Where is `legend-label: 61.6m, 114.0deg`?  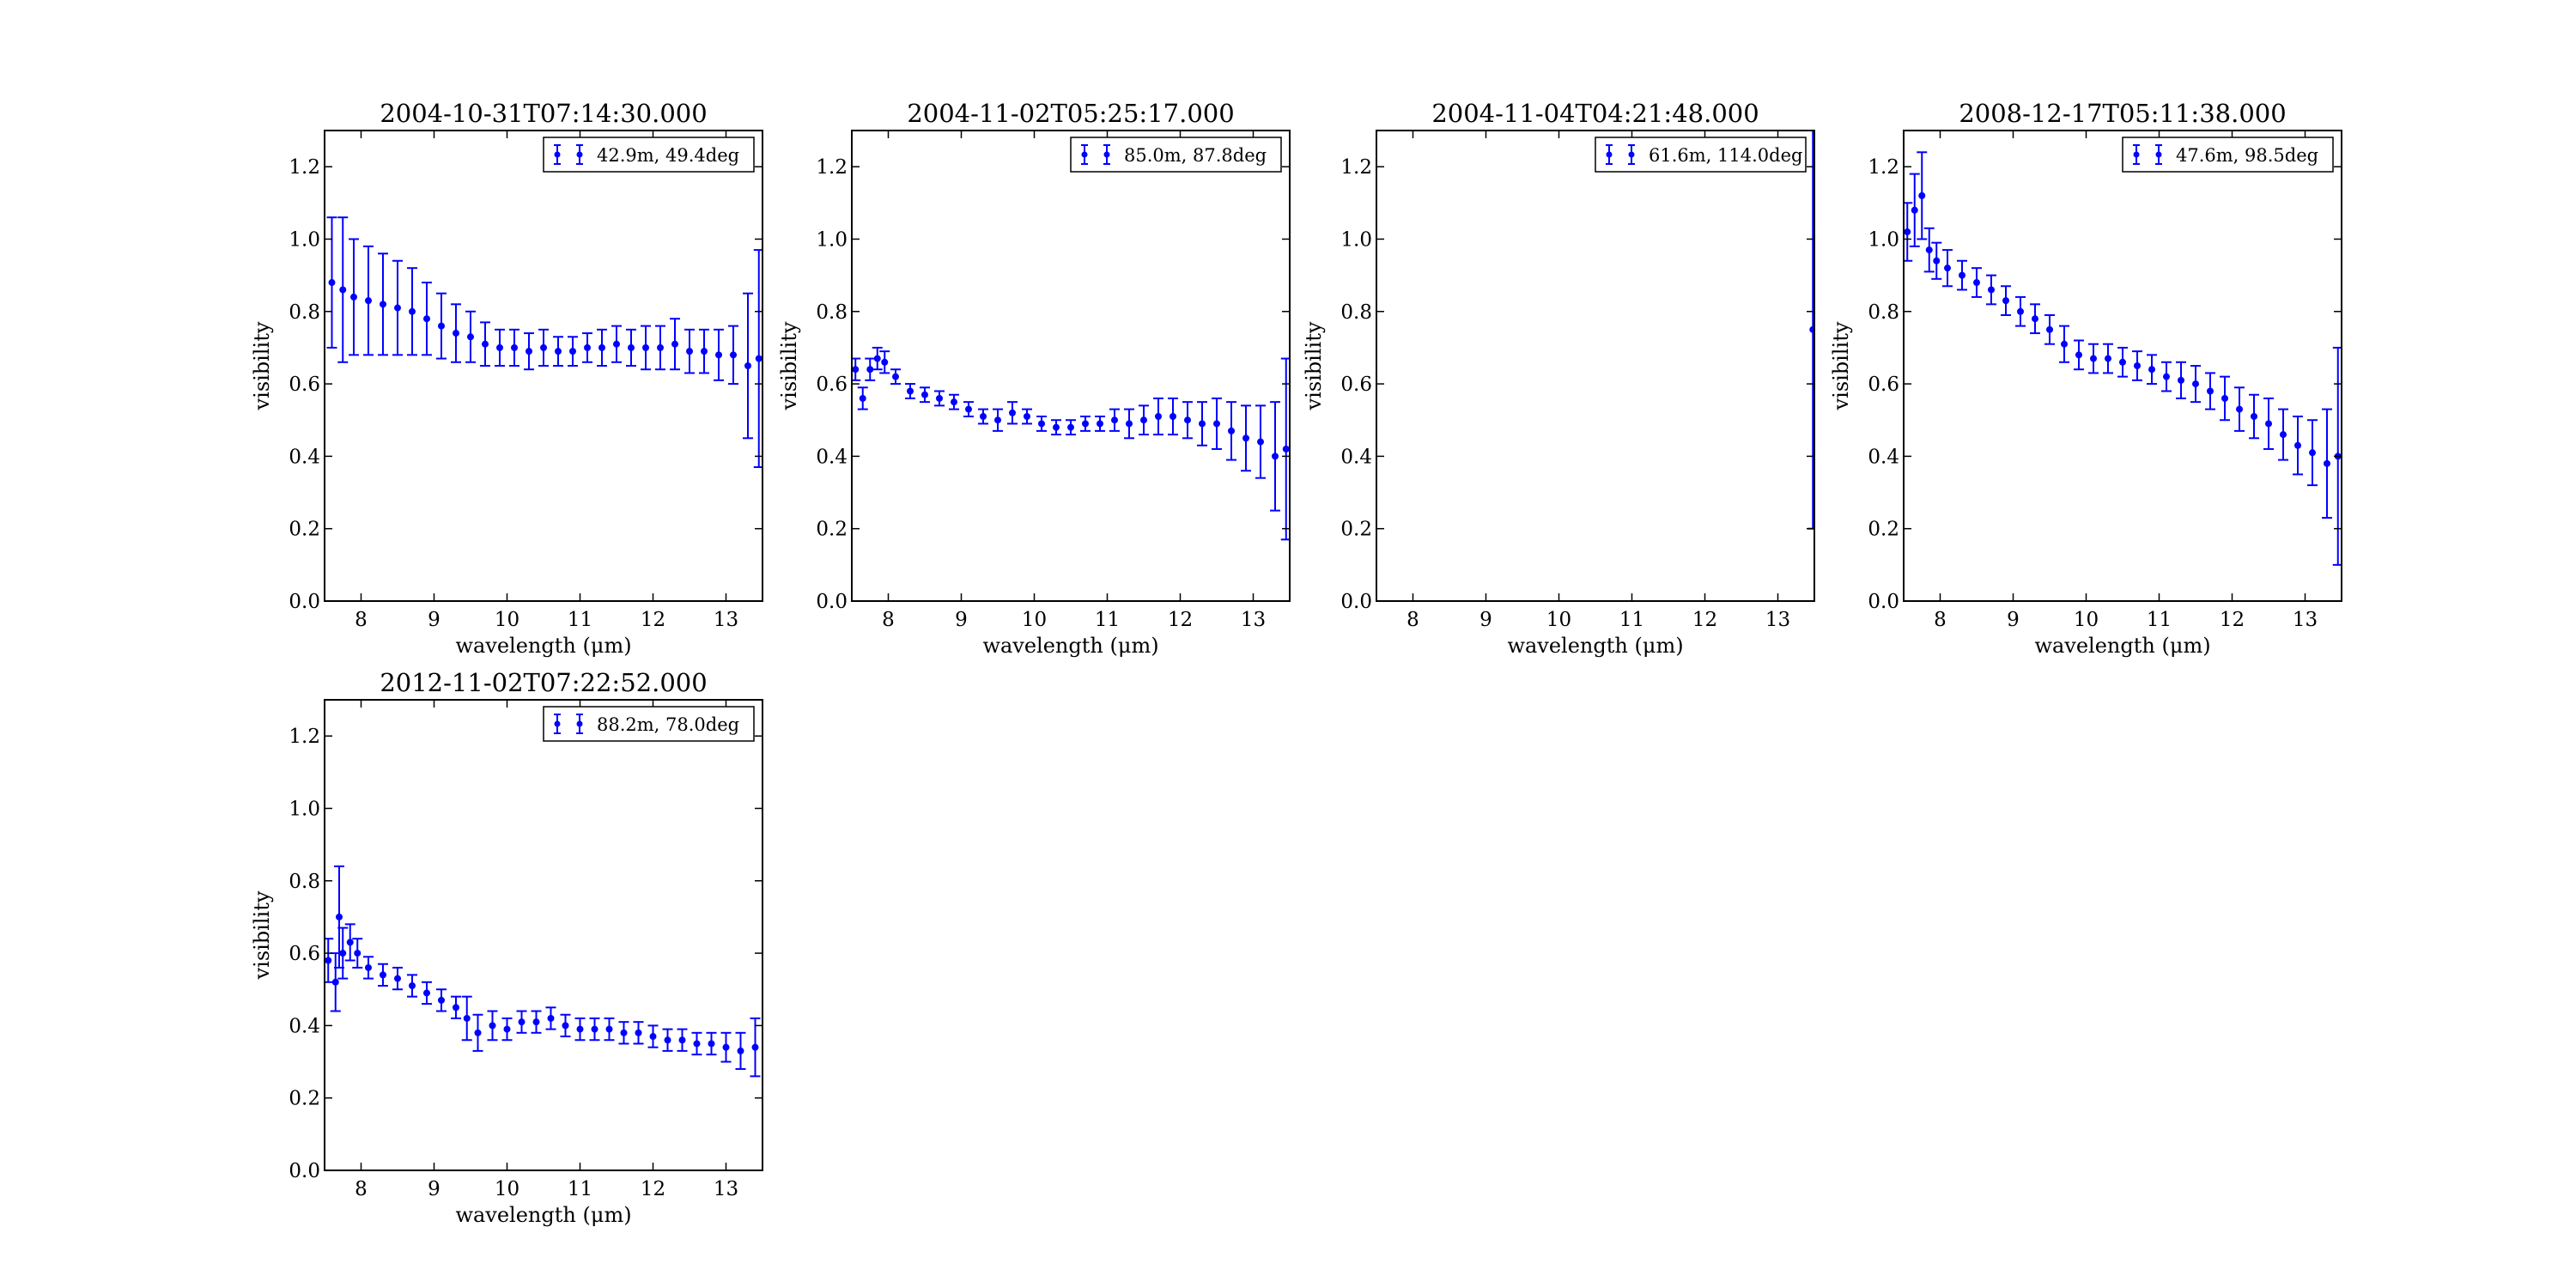 legend-label: 61.6m, 114.0deg is located at coordinates (1726, 155).